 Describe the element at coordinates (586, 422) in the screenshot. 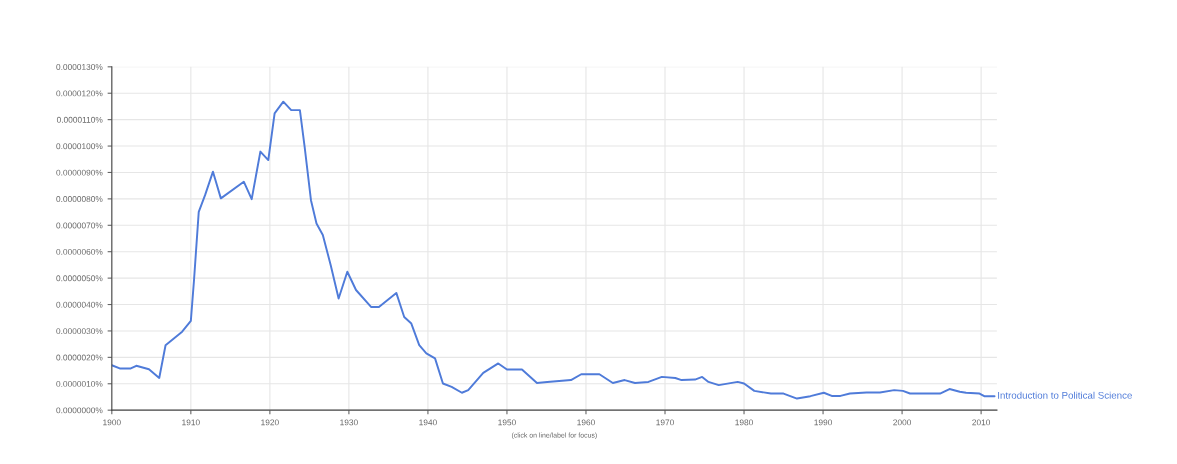

I see `x-tick-label: 1960` at that location.